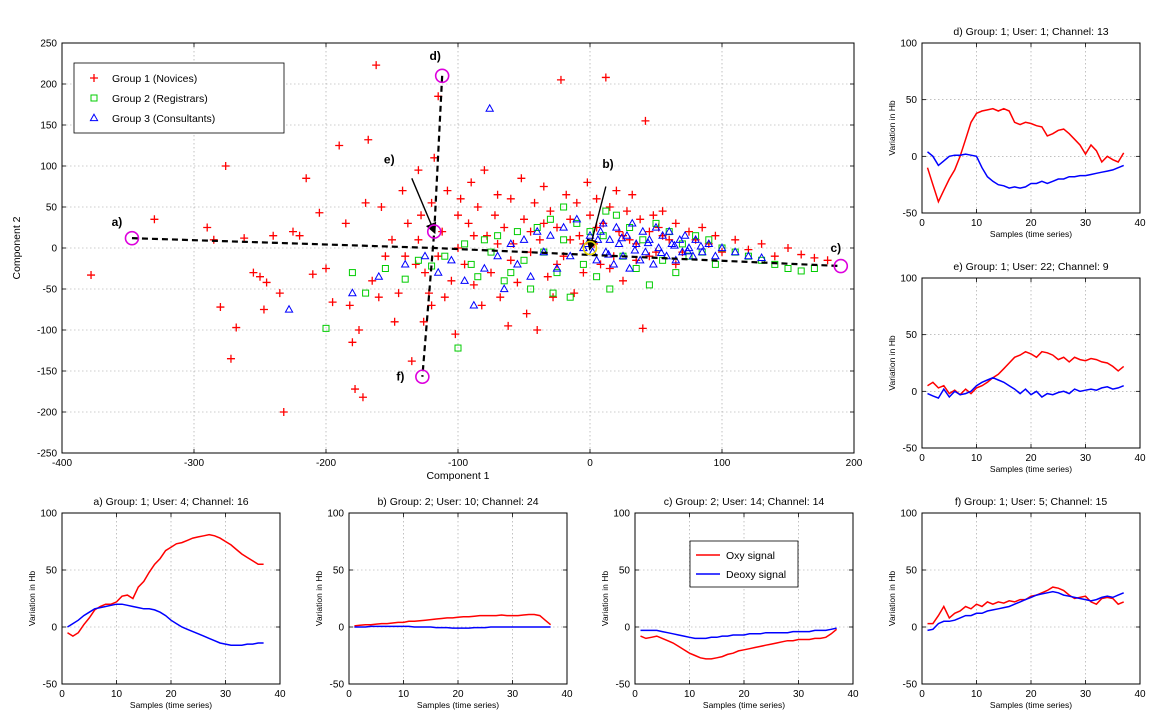 This screenshot has height=725, width=1158. What do you see at coordinates (744, 564) in the screenshot?
I see `legend: Oxy signal Deoxy signal` at bounding box center [744, 564].